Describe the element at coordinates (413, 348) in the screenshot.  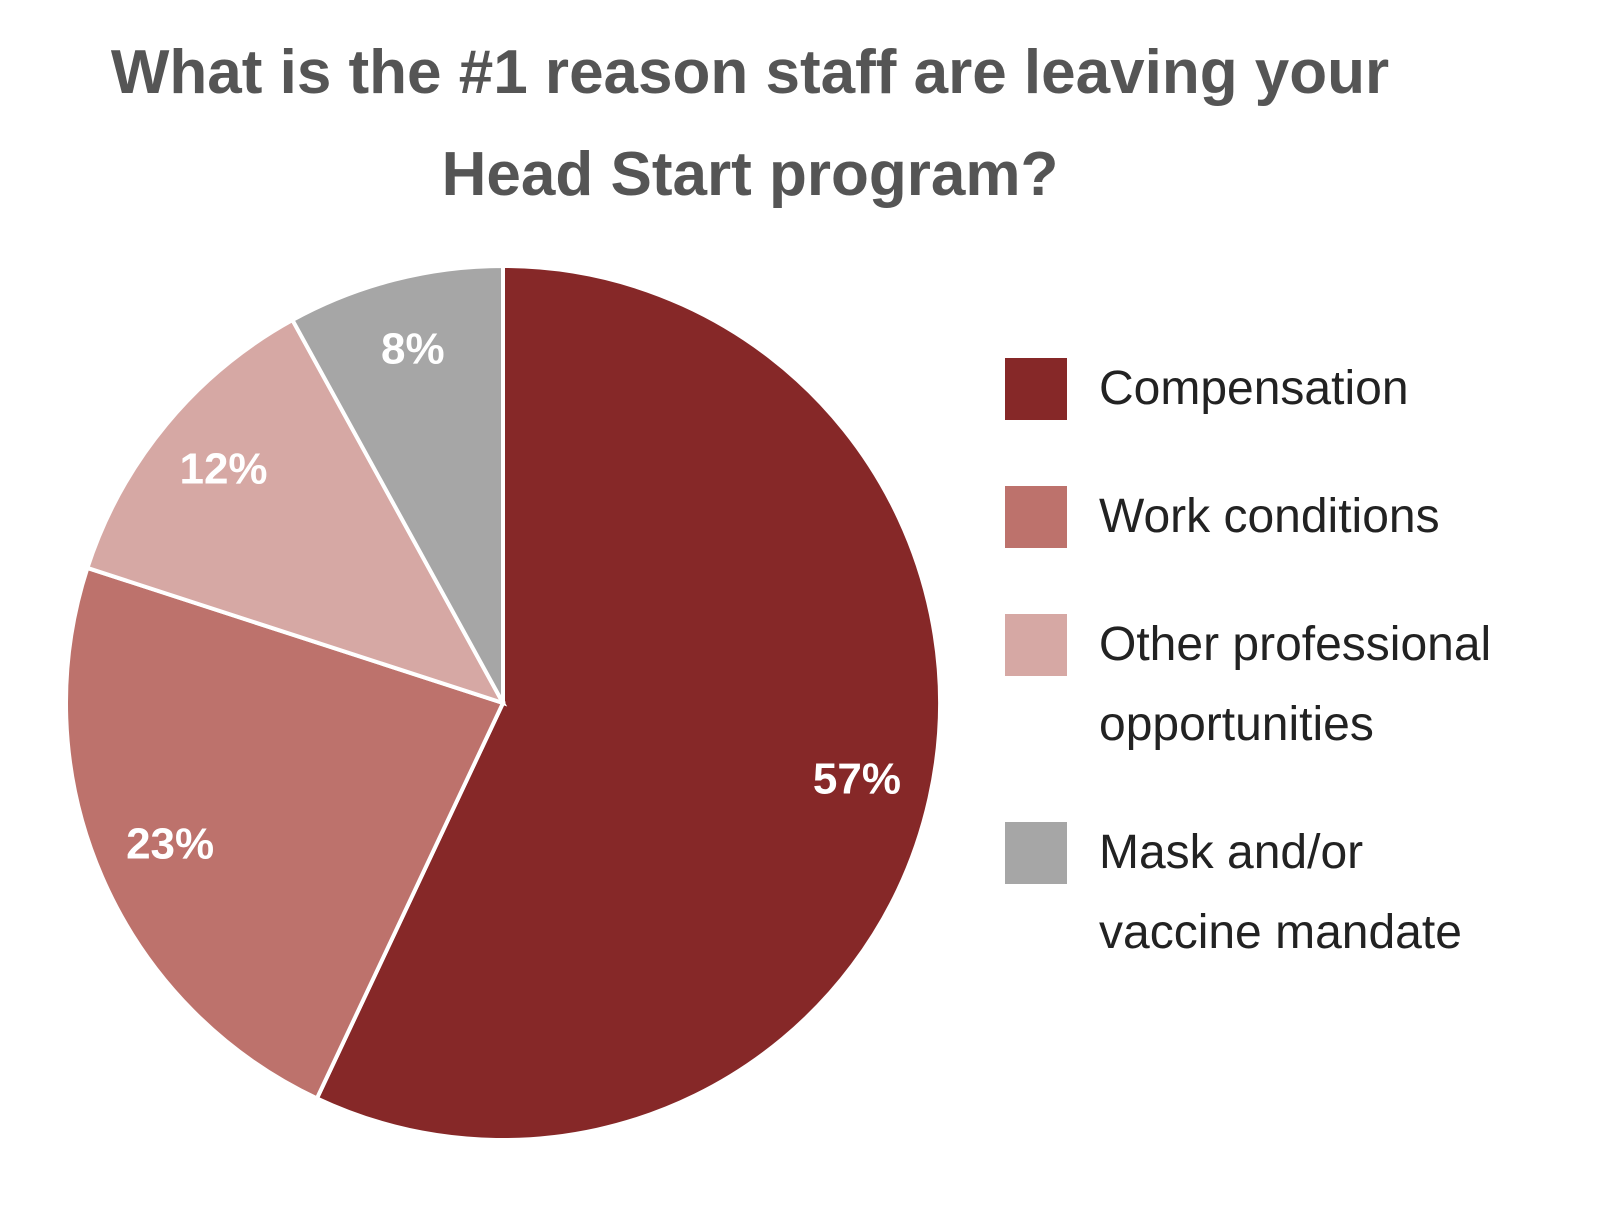
I see `value-label: 8%` at that location.